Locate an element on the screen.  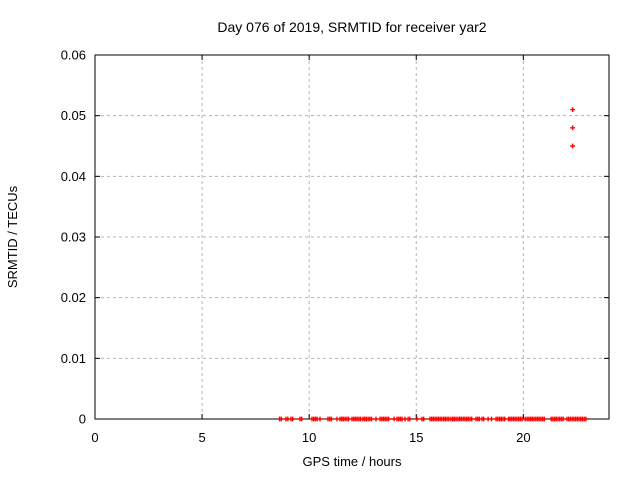
x-tick-label: 10 is located at coordinates (309, 437).